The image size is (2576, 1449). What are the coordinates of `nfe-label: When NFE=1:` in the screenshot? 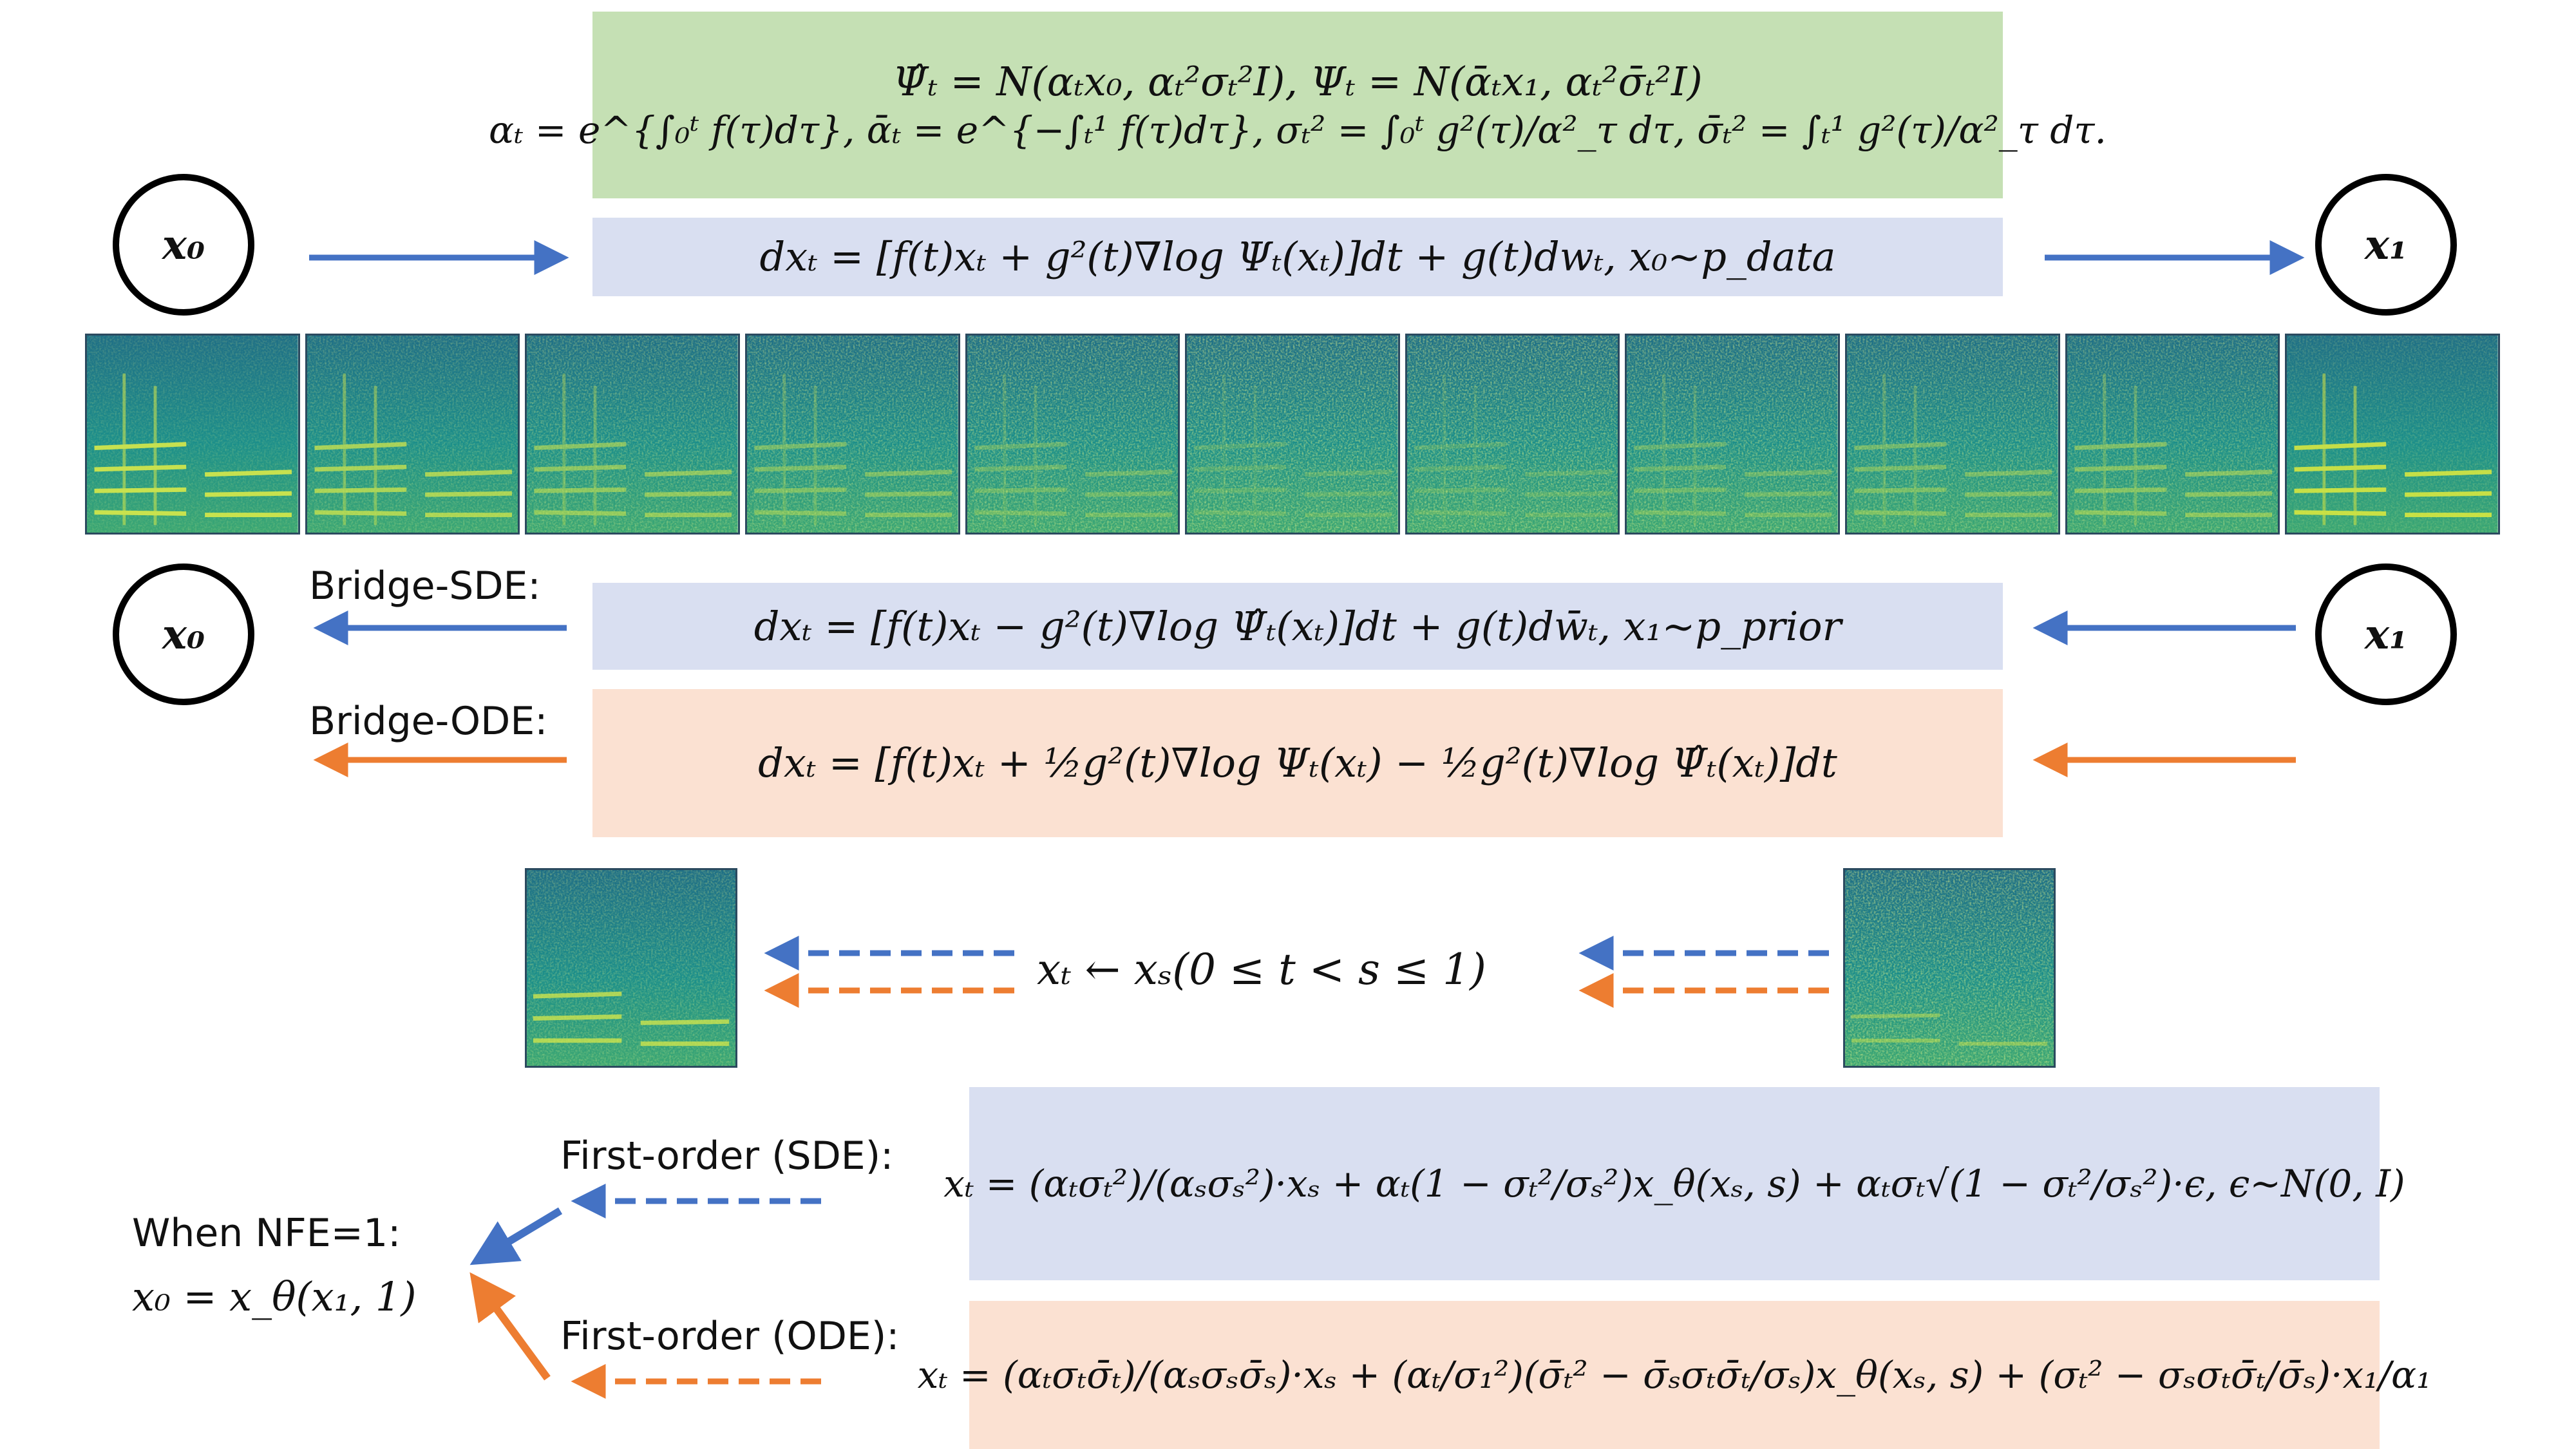 It's located at (266, 1233).